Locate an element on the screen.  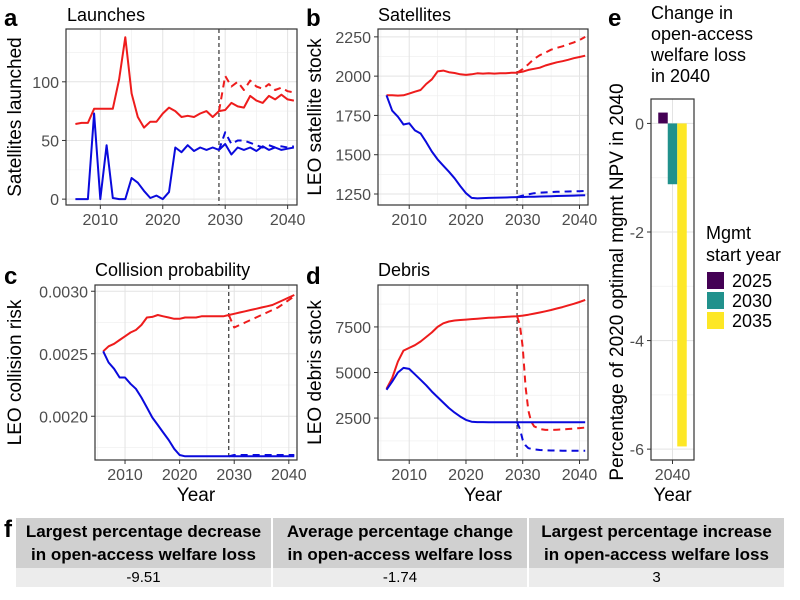
y-tick-label: 100 is located at coordinates (45, 83).